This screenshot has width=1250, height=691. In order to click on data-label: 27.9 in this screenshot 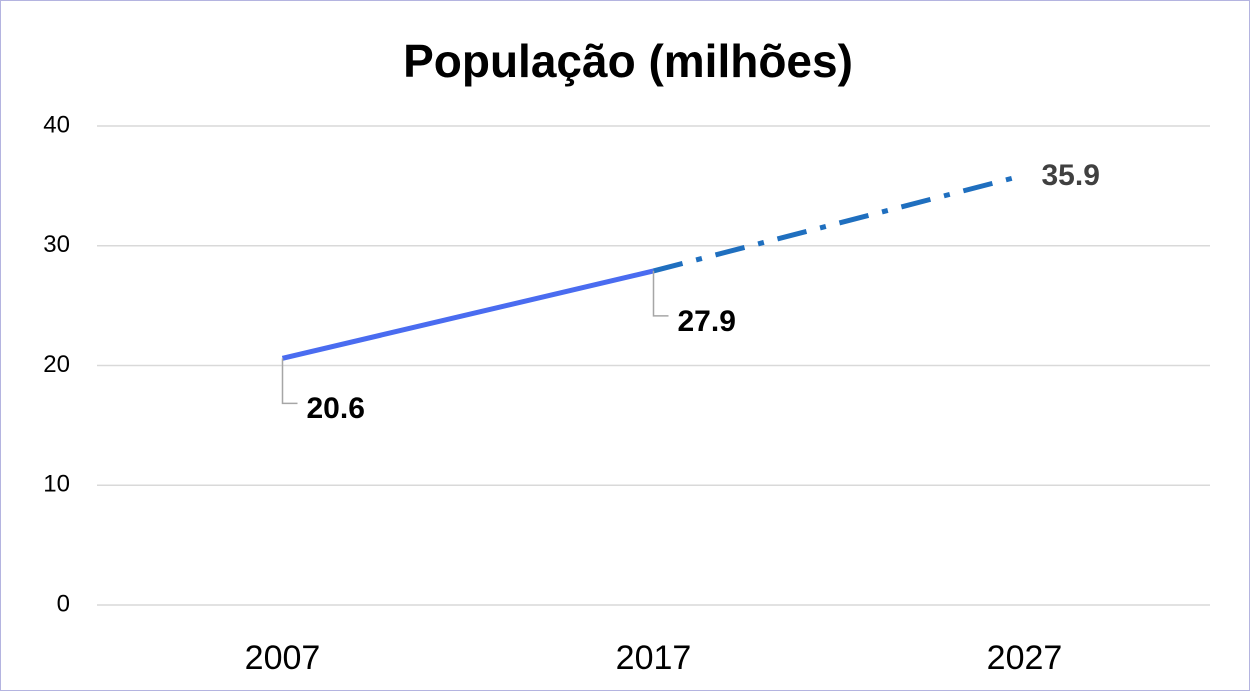, I will do `click(707, 321)`.